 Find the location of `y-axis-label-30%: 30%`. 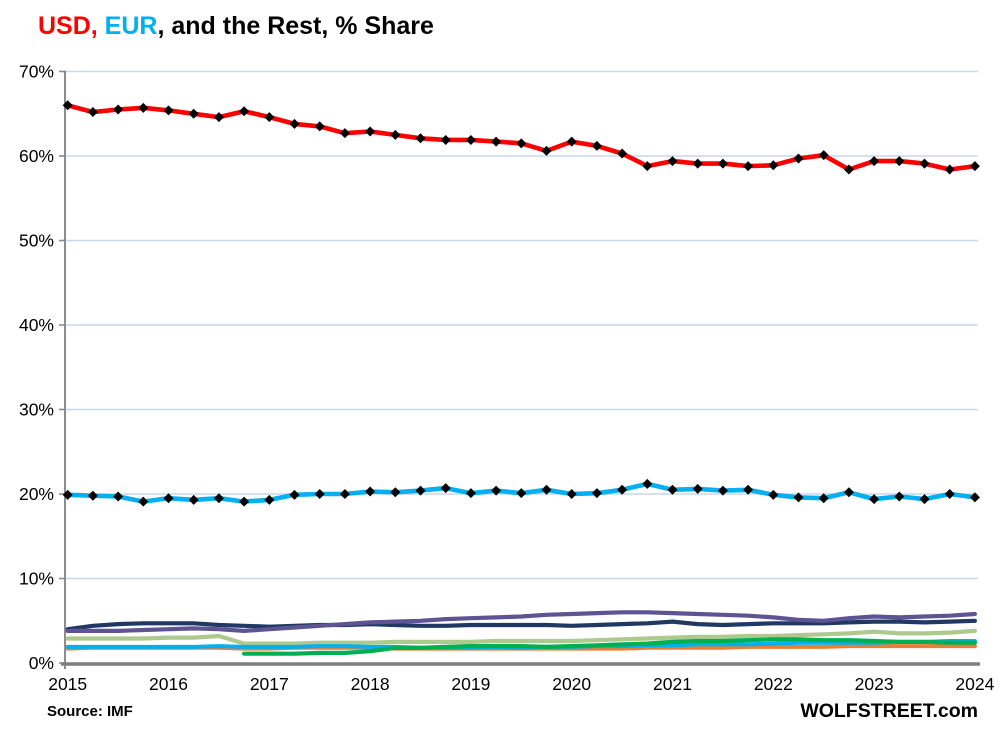

y-axis-label-30%: 30% is located at coordinates (36, 410).